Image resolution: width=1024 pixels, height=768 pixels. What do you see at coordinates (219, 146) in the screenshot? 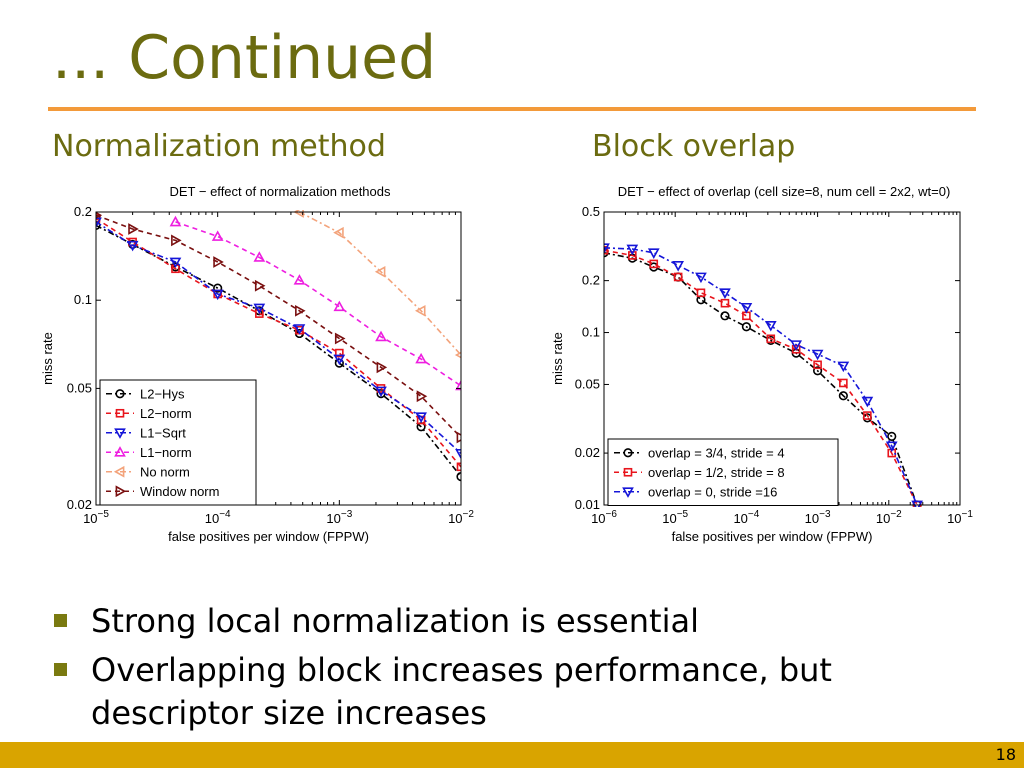
I see `normalization-heading: Normalization method` at bounding box center [219, 146].